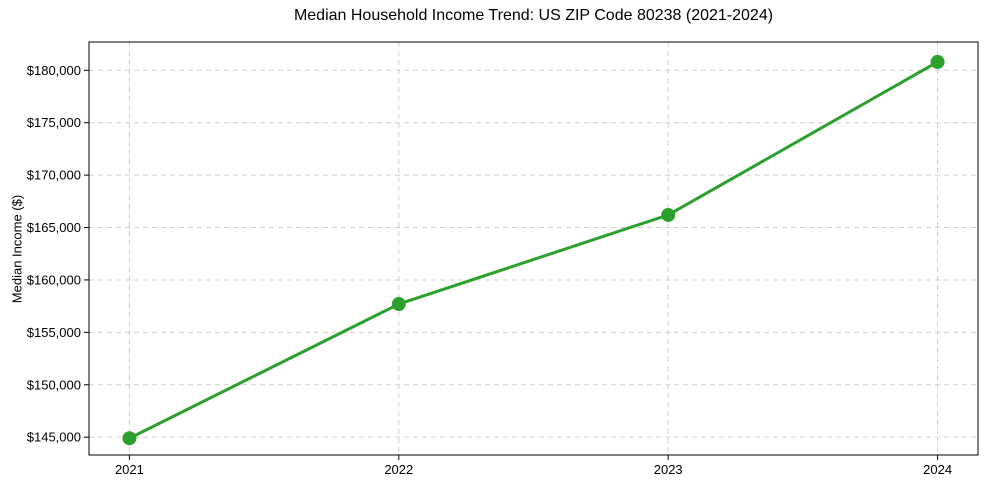  Describe the element at coordinates (937, 61) in the screenshot. I see `data-point-2024` at that location.